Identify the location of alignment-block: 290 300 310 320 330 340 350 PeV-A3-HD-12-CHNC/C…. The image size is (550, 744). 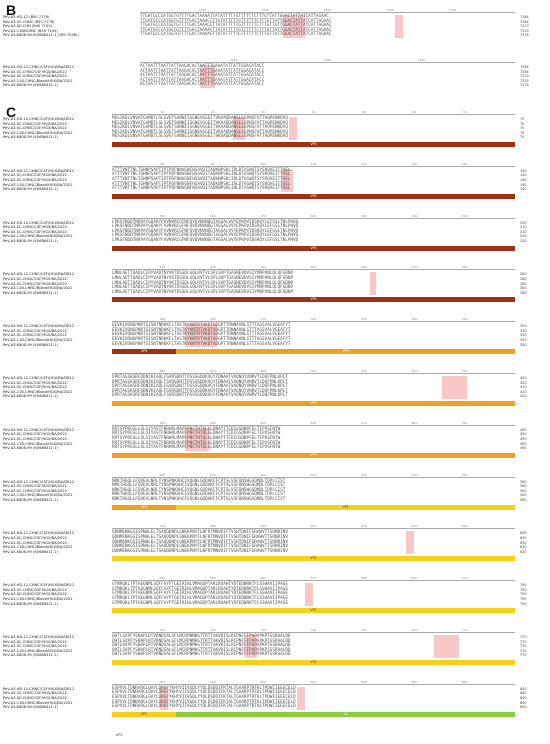
(275, 336).